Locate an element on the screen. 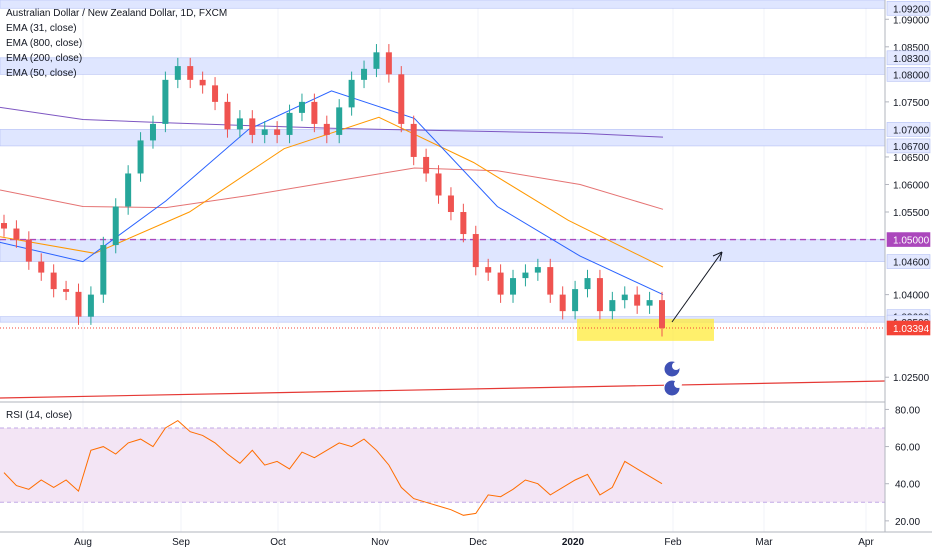 The height and width of the screenshot is (550, 932). rsi-axis-label: 40.00 is located at coordinates (907, 485).